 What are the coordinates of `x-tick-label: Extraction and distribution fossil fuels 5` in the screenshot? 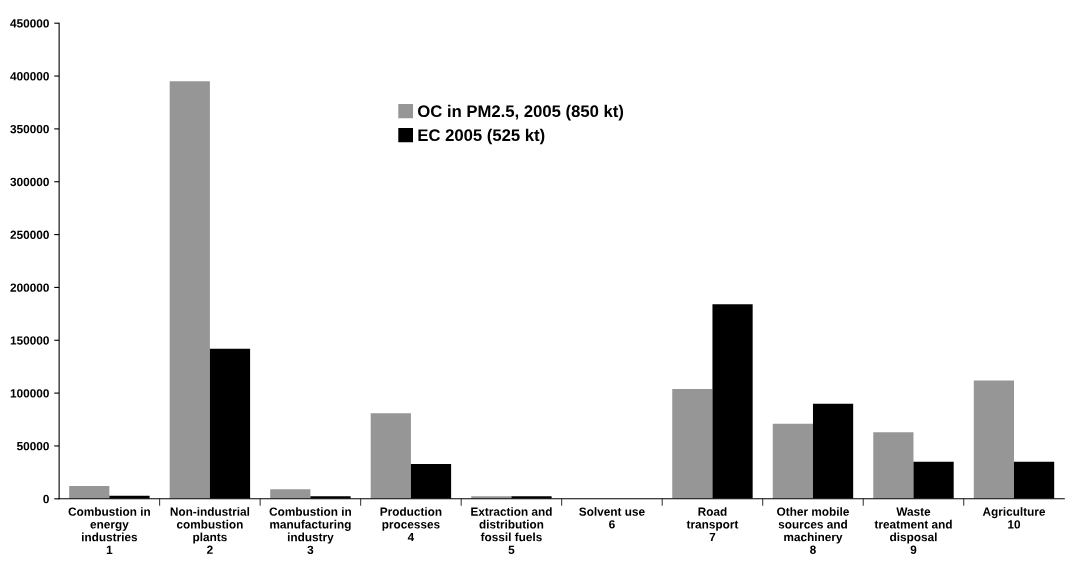 It's located at (511, 530).